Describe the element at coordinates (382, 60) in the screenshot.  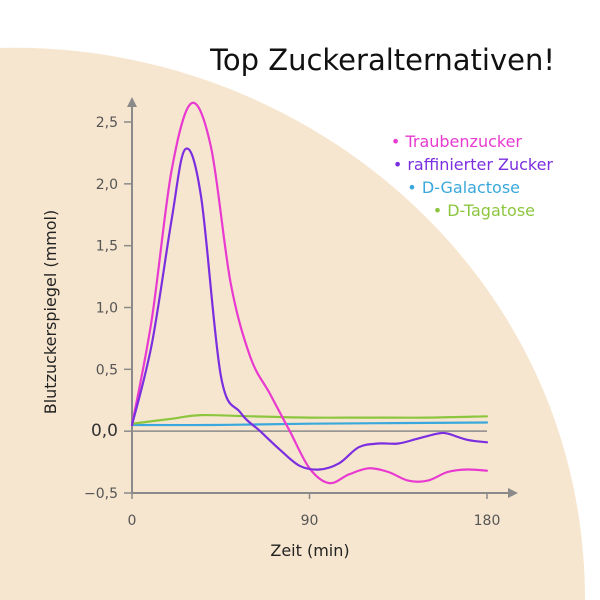
I see `chart-title: Top Zuckeralternativen!` at that location.